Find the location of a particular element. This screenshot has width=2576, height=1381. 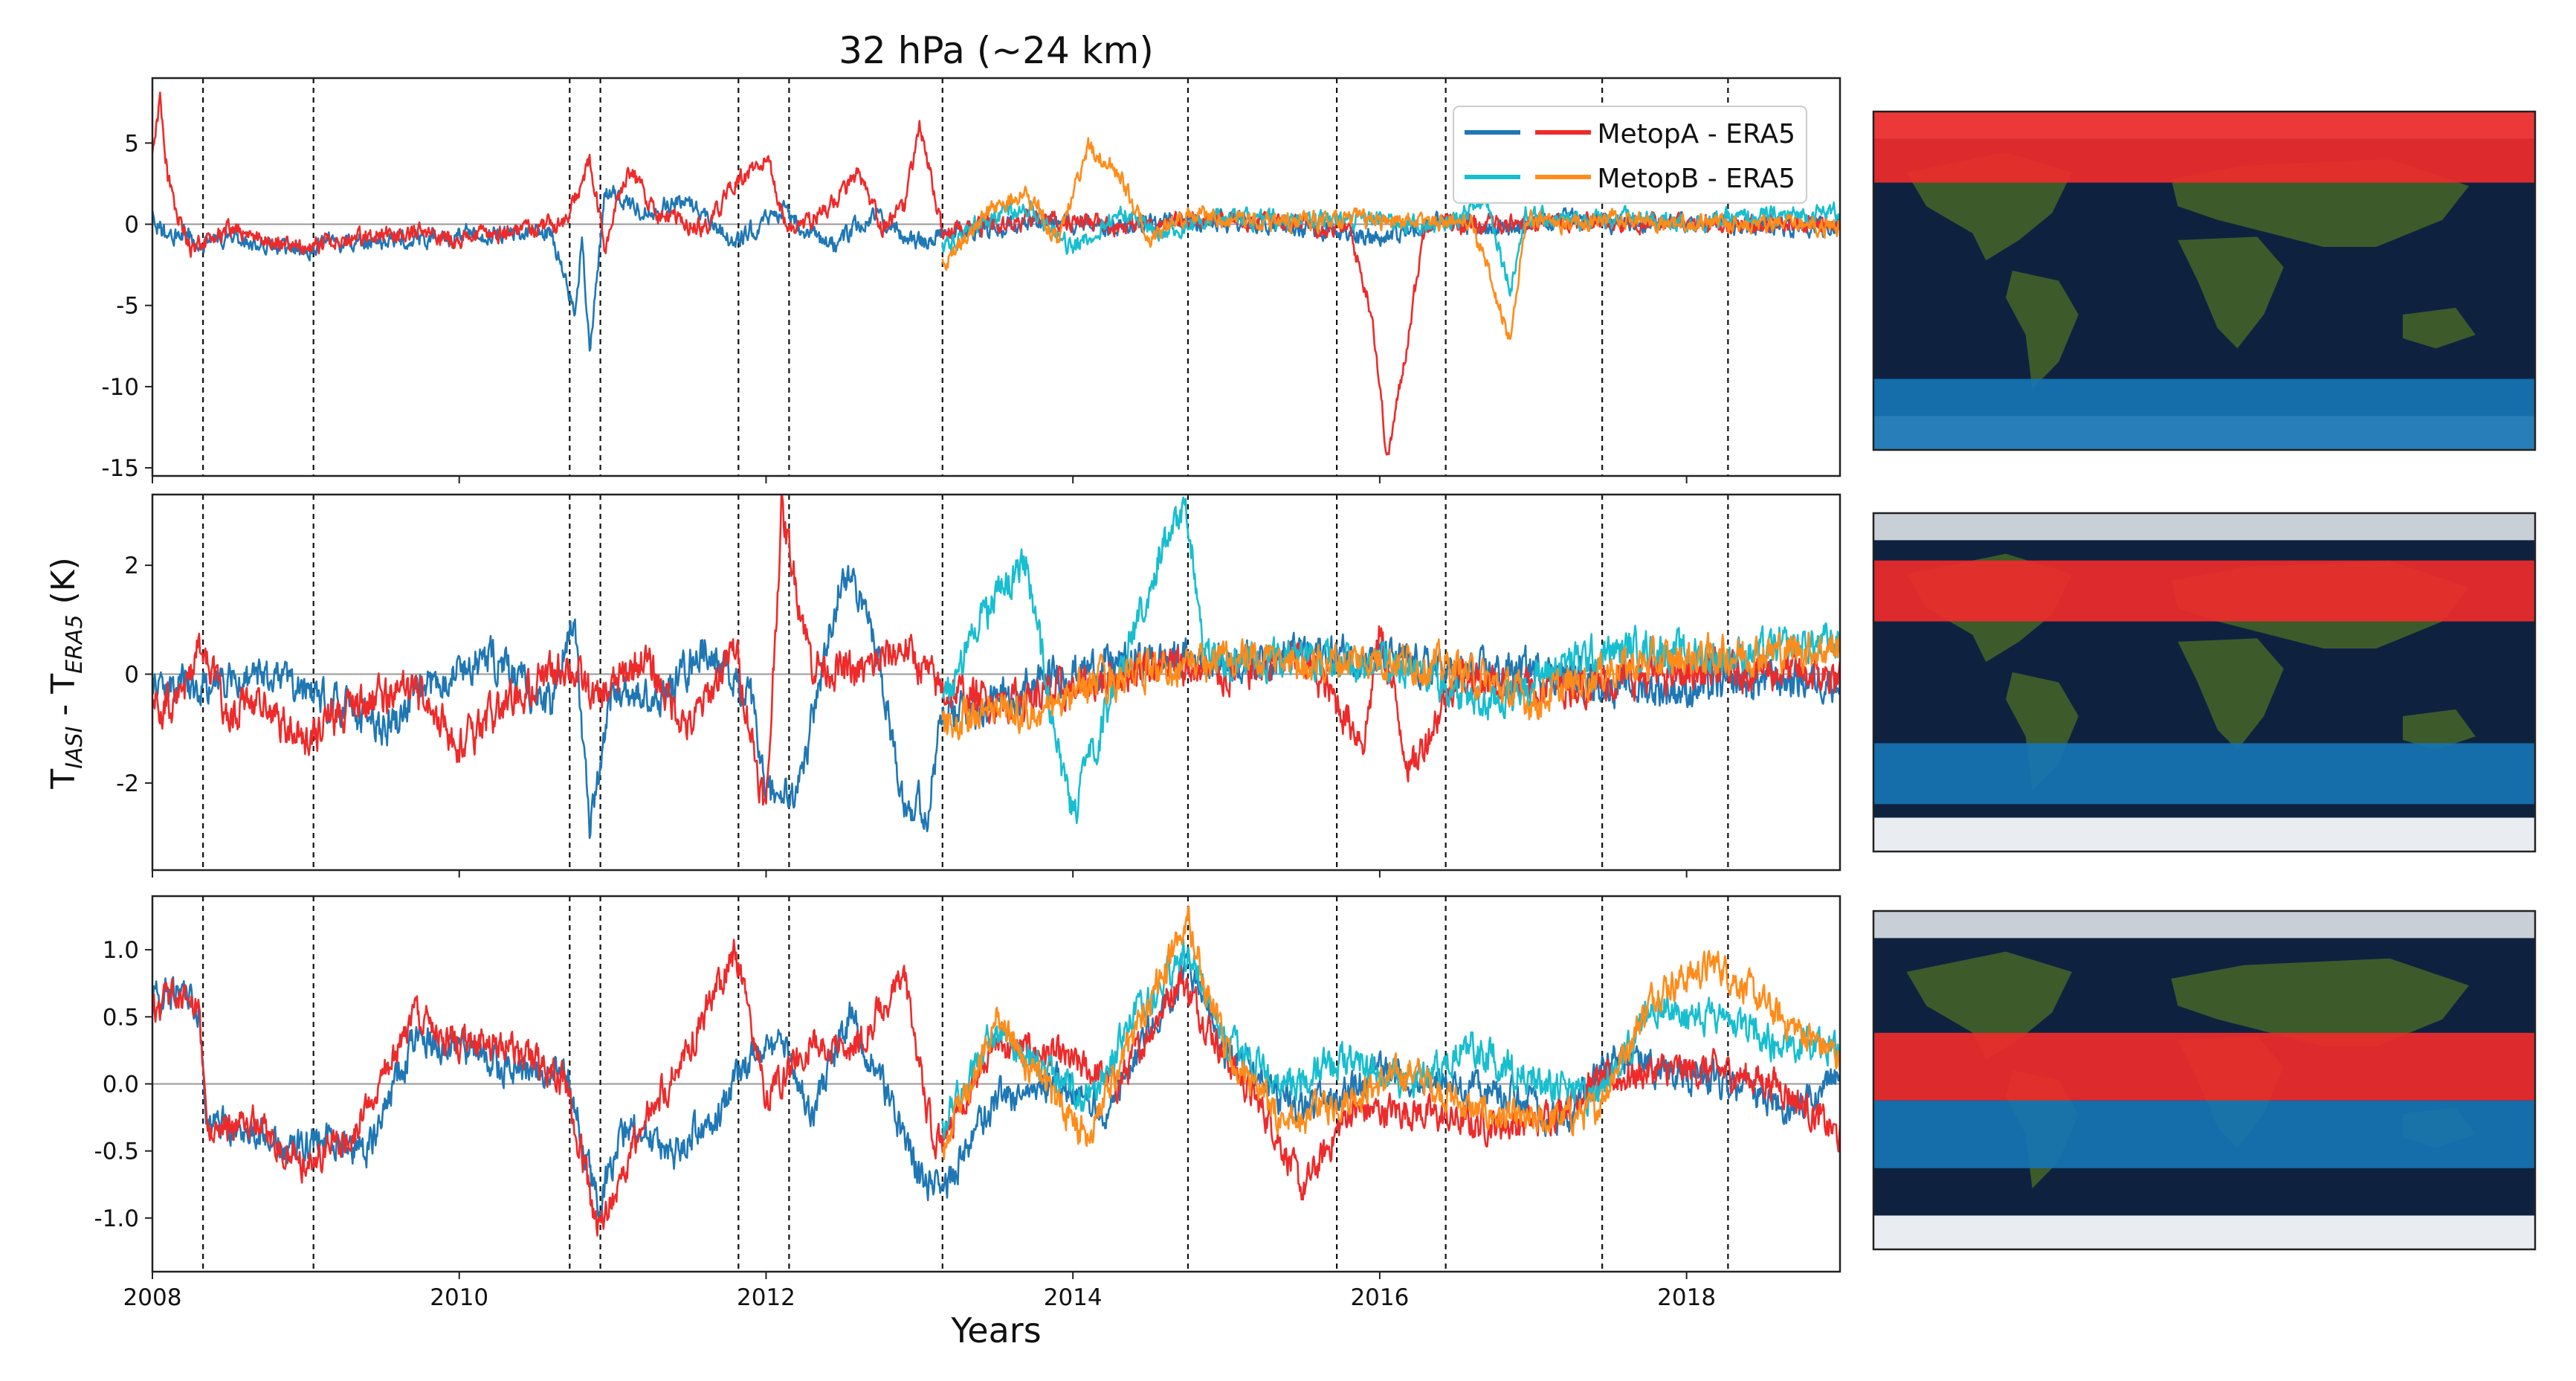

x-tick-label: 2018 is located at coordinates (1686, 1298).